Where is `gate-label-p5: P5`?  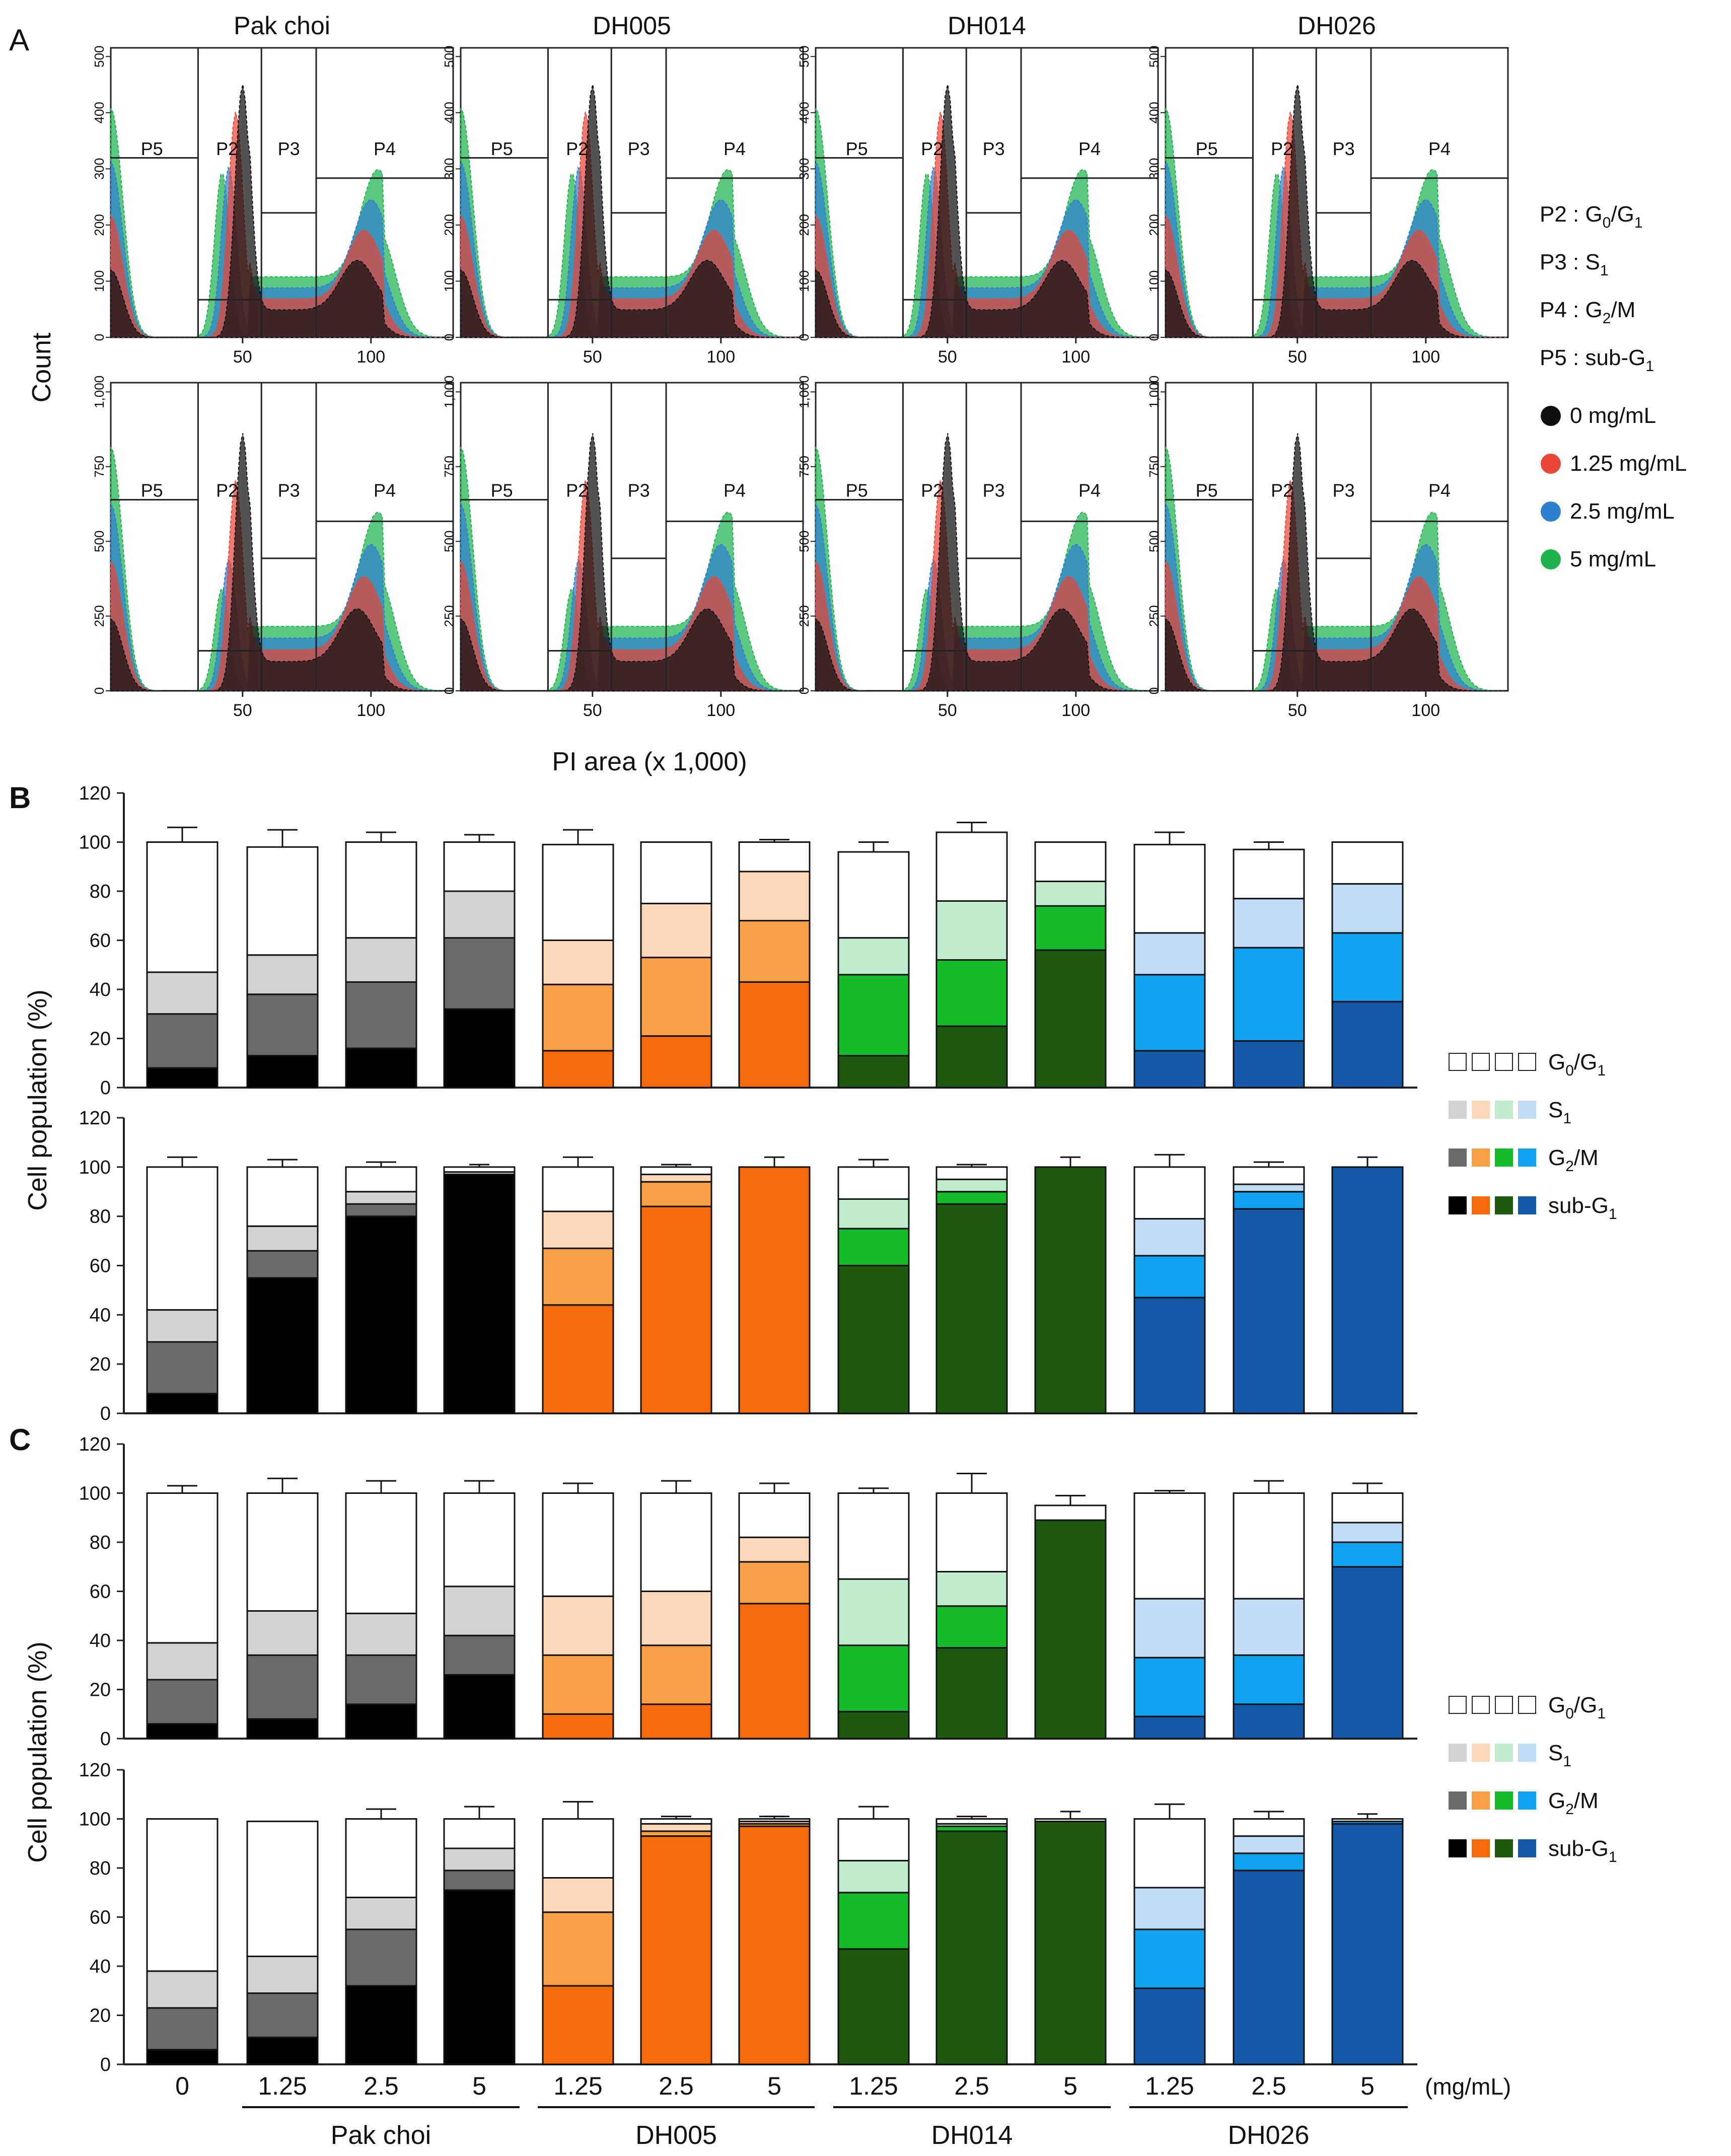
gate-label-p5: P5 is located at coordinates (152, 148).